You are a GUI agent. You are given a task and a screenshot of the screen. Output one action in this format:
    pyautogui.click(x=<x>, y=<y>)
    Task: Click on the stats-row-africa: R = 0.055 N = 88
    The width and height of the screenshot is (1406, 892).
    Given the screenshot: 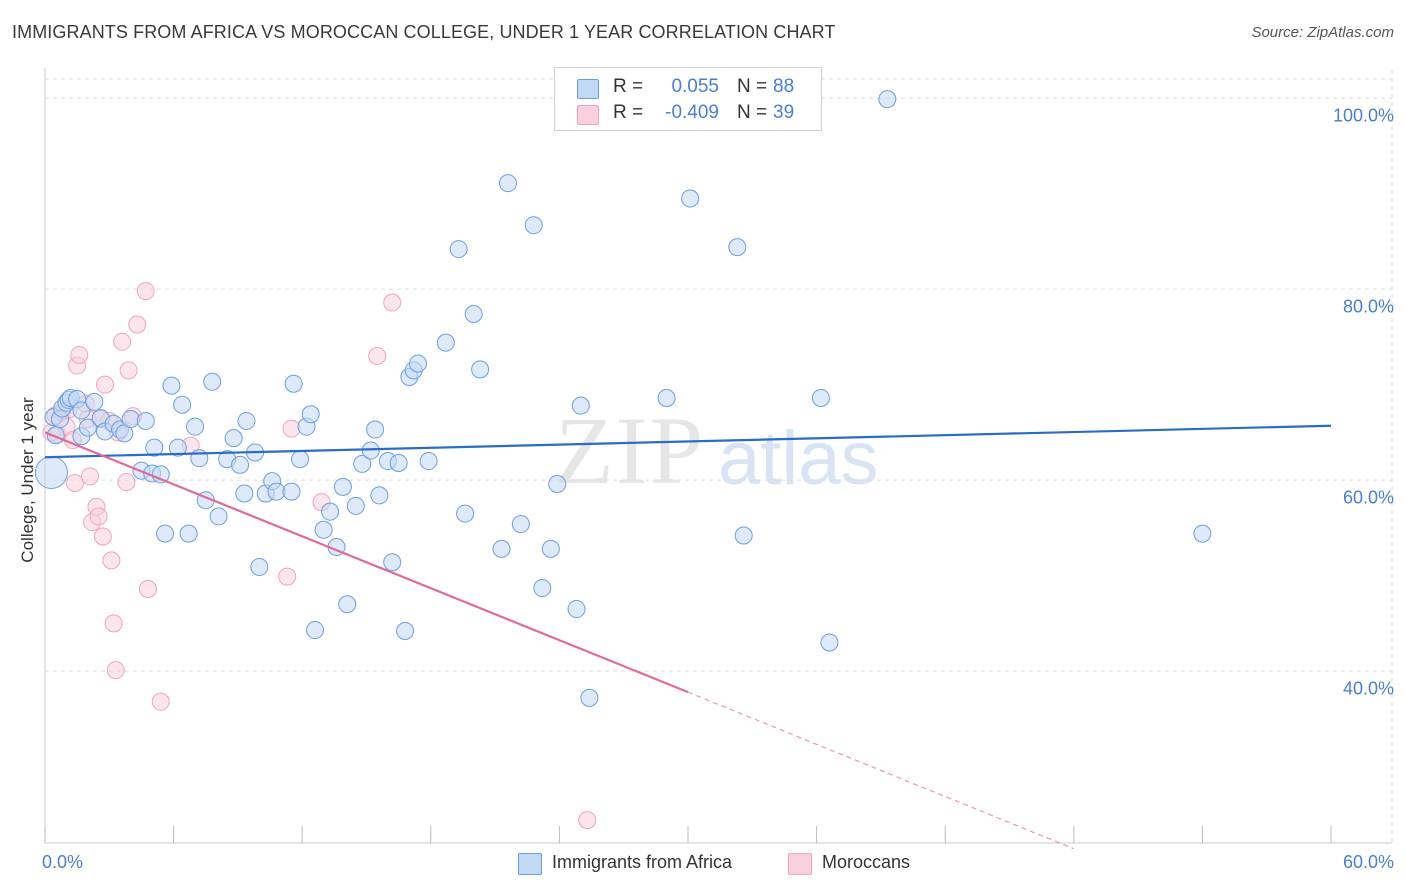 What is the action you would take?
    pyautogui.click(x=688, y=90)
    